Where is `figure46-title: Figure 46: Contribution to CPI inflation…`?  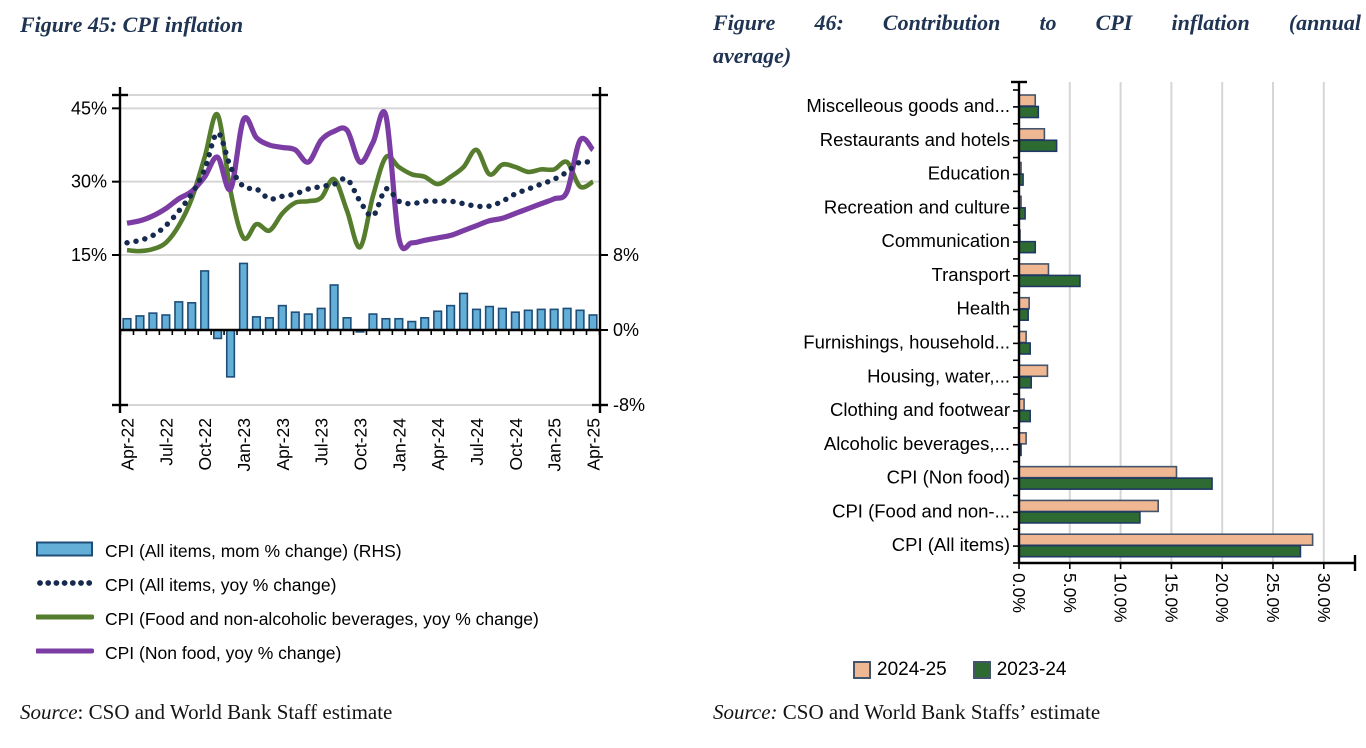
figure46-title: Figure 46: Contribution to CPI inflation… is located at coordinates (1037, 39).